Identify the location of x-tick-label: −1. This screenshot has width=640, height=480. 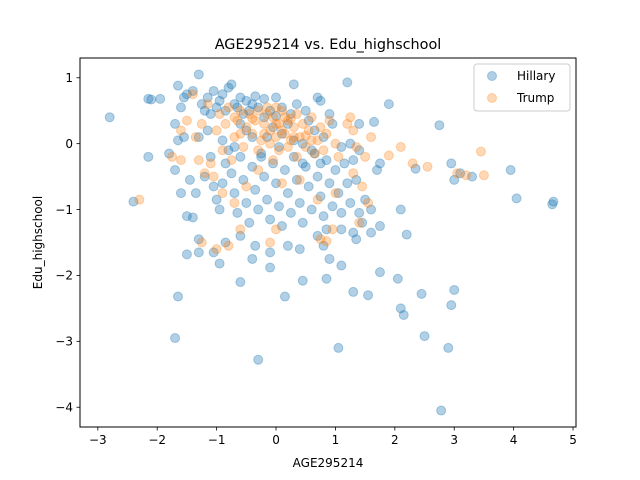
(217, 440).